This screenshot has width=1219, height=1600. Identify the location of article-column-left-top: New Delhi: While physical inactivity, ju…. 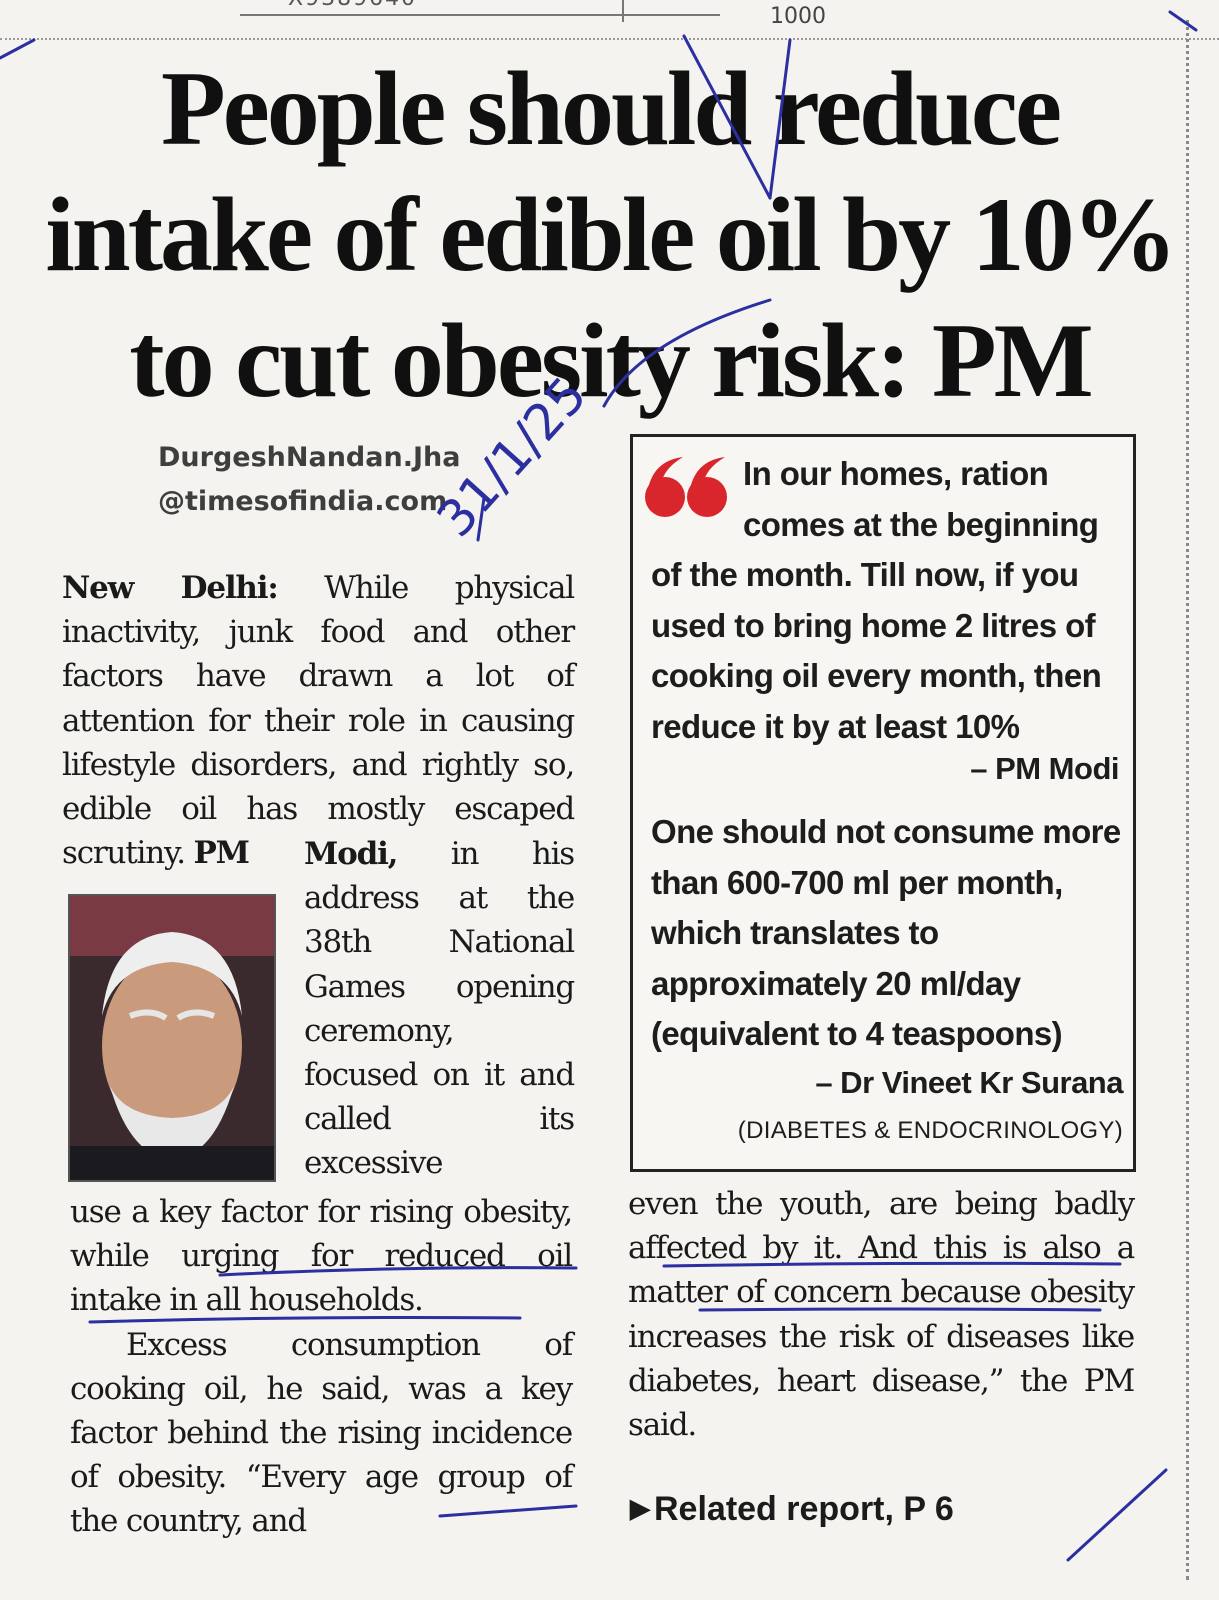
(318, 720).